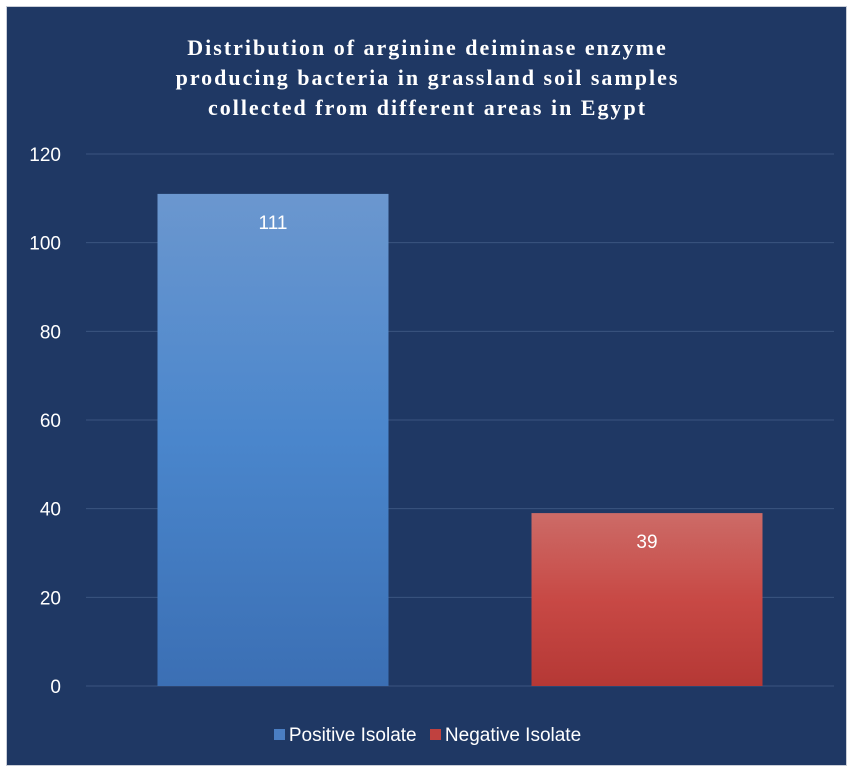  I want to click on y-axis: 0 20 40 60 80 100 120, so click(45, 421).